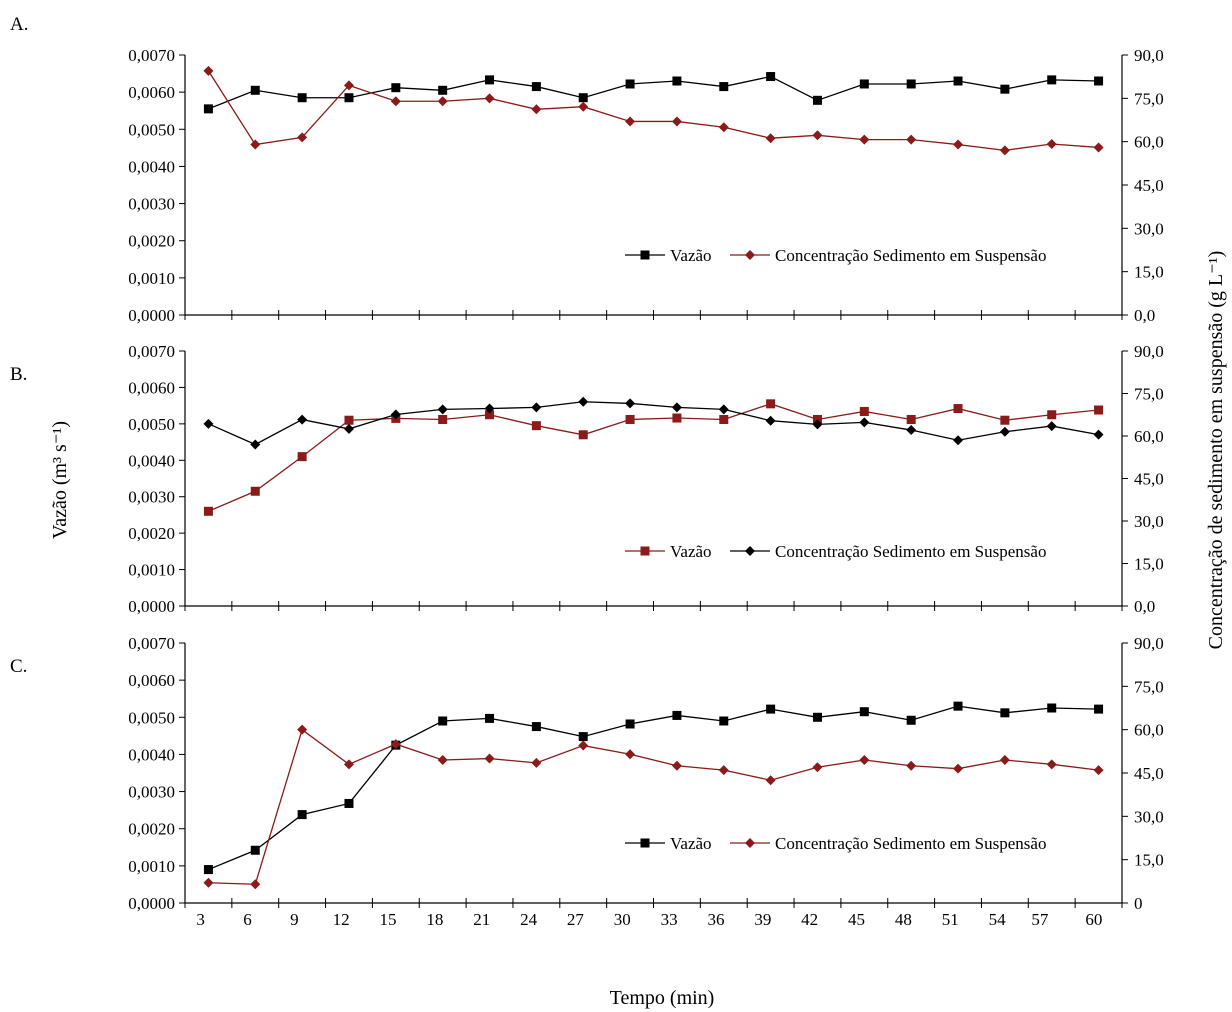 This screenshot has height=1012, width=1232. I want to click on x-tick-label: 18, so click(434, 919).